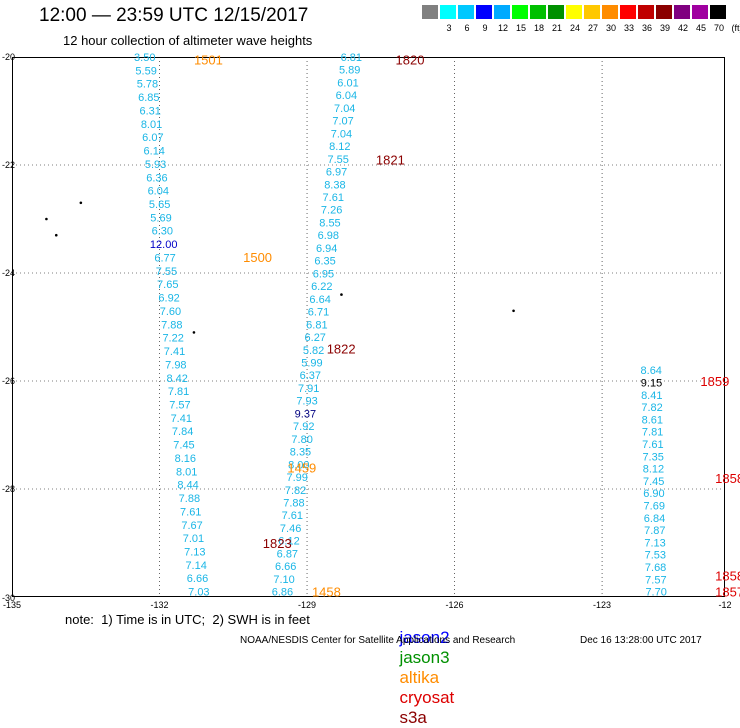  What do you see at coordinates (174, 15) in the screenshot?
I see `map-title: 12:00 — 23:59 UTC 12/15/2017` at bounding box center [174, 15].